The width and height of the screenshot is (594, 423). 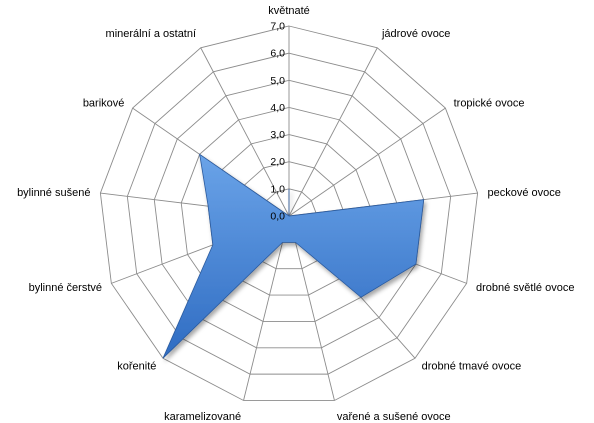 What do you see at coordinates (525, 288) in the screenshot?
I see `category-label-4: drobné světlé ovoce` at bounding box center [525, 288].